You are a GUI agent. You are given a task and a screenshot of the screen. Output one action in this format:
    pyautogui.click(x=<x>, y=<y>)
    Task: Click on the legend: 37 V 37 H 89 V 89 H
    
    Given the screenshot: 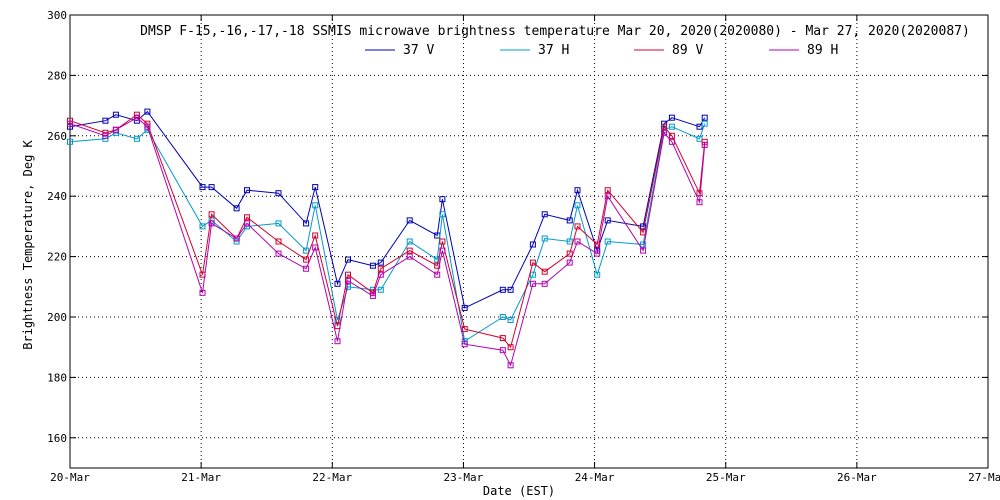 What is the action you would take?
    pyautogui.click(x=601, y=50)
    